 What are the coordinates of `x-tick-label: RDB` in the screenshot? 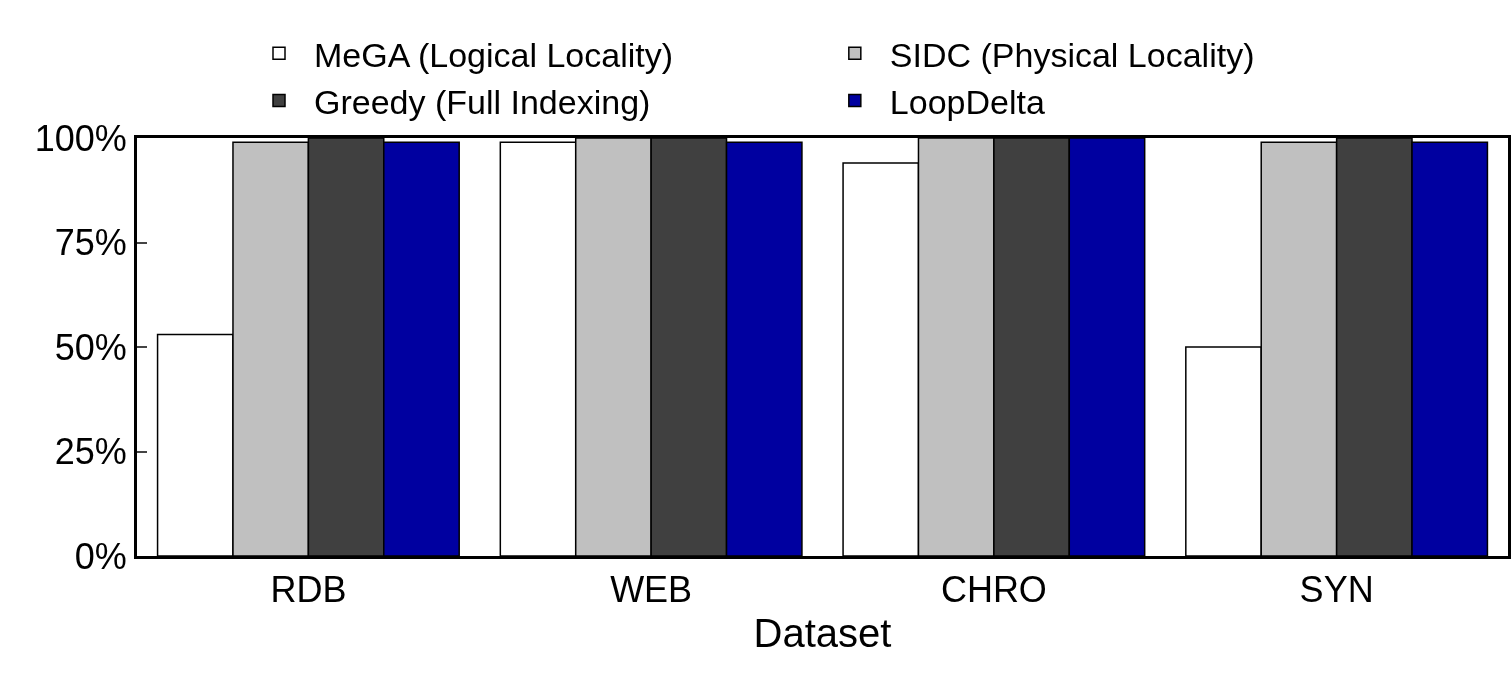 It's located at (308, 590).